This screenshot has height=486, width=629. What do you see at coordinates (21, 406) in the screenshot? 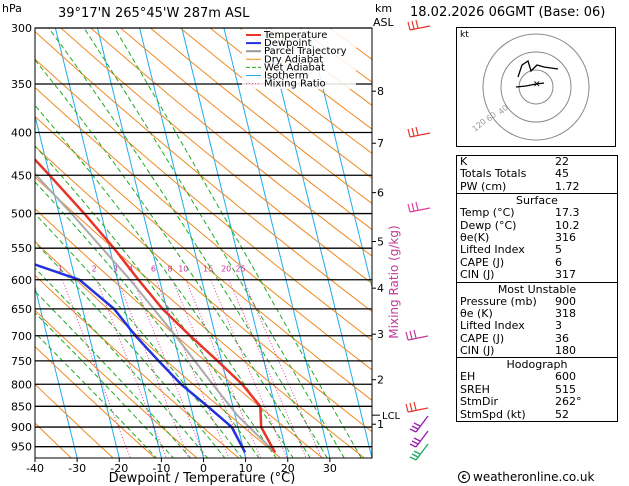
I see `pressure-tick-label: 850` at bounding box center [21, 406].